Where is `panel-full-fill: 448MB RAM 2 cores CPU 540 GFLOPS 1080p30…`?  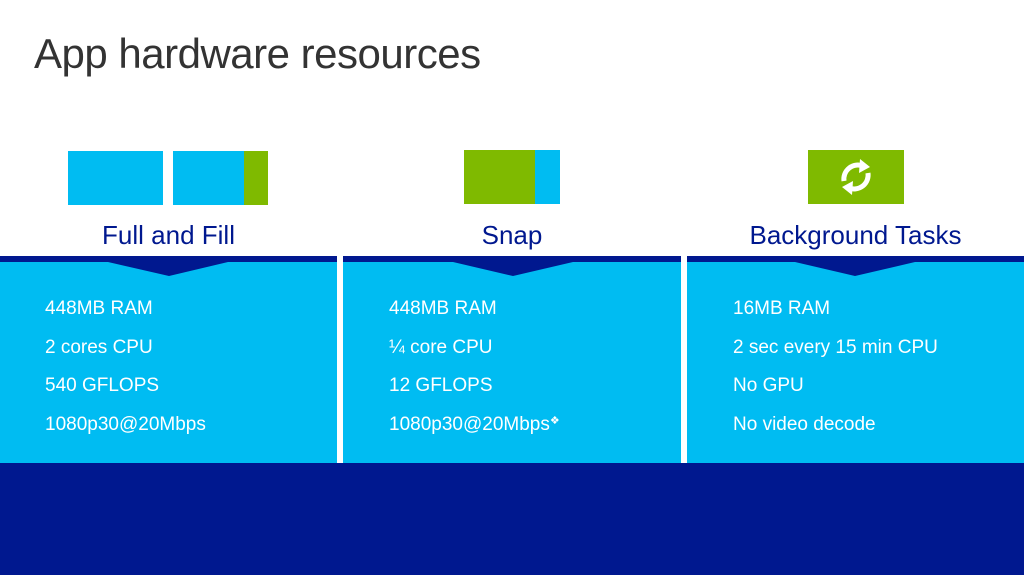 panel-full-fill: 448MB RAM 2 cores CPU 540 GFLOPS 1080p30… is located at coordinates (168, 360).